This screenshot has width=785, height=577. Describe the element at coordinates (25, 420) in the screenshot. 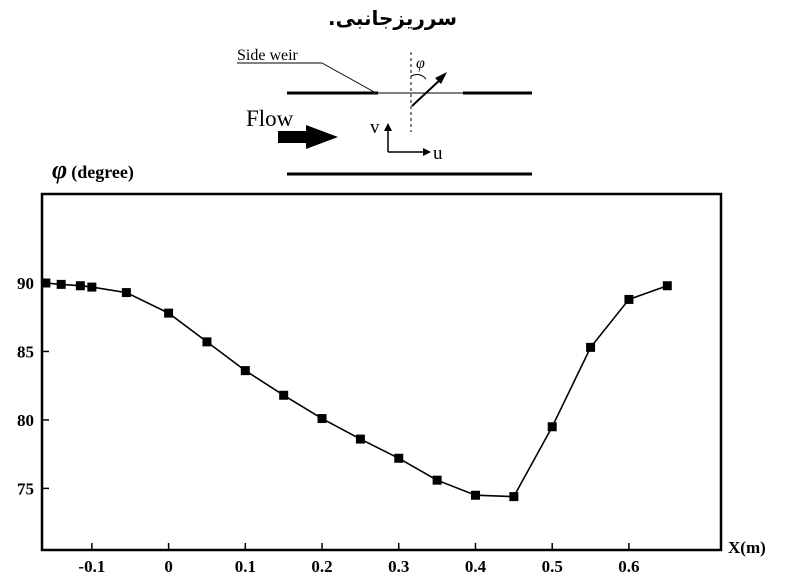

I see `y-tick-label: 80` at that location.